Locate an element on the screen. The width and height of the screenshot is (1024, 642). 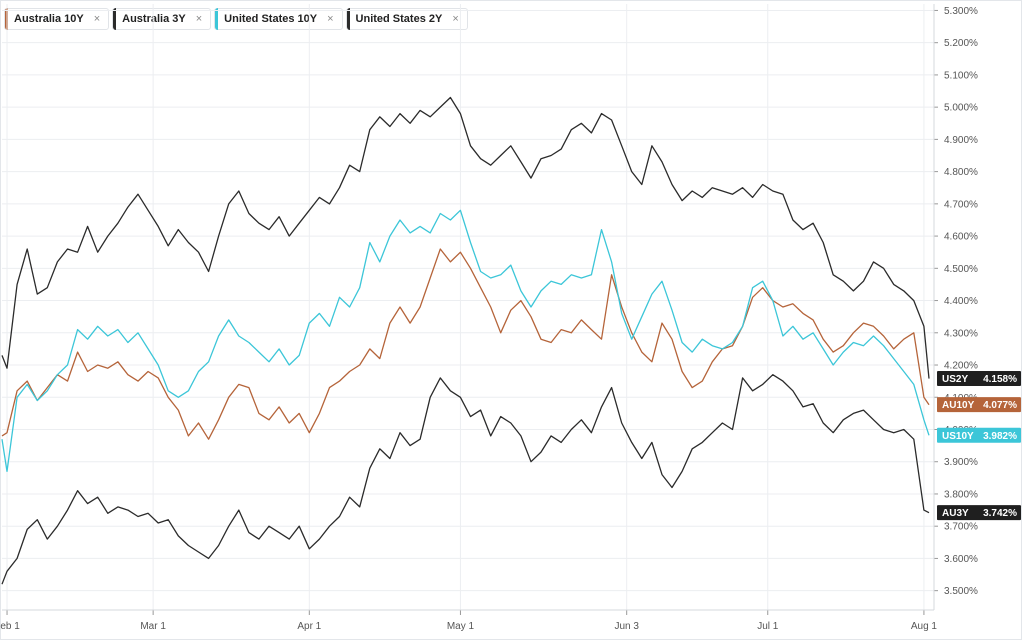
y-tick-label: 4.900% is located at coordinates (961, 140).